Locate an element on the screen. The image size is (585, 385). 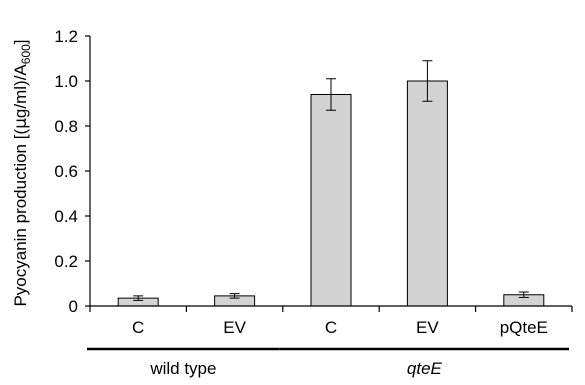
x-axis: C EV C EV pQteE is located at coordinates (331, 321).